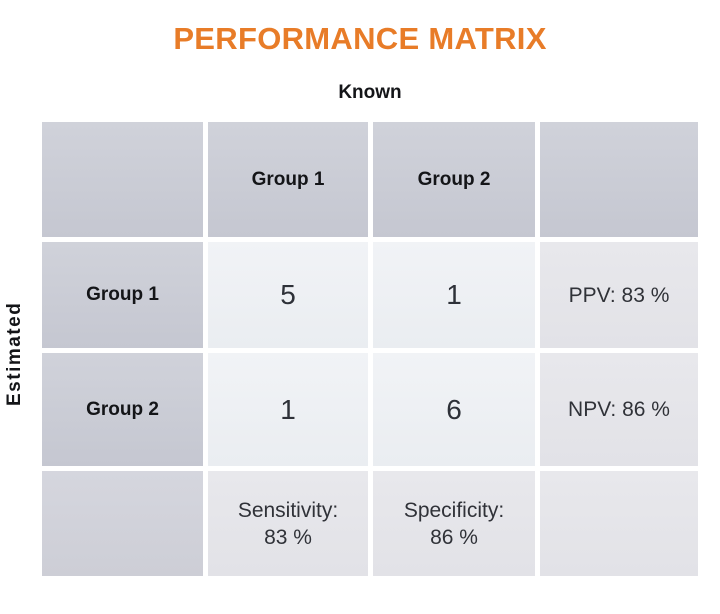 The height and width of the screenshot is (614, 720). I want to click on row-header-group1: Group 1, so click(122, 295).